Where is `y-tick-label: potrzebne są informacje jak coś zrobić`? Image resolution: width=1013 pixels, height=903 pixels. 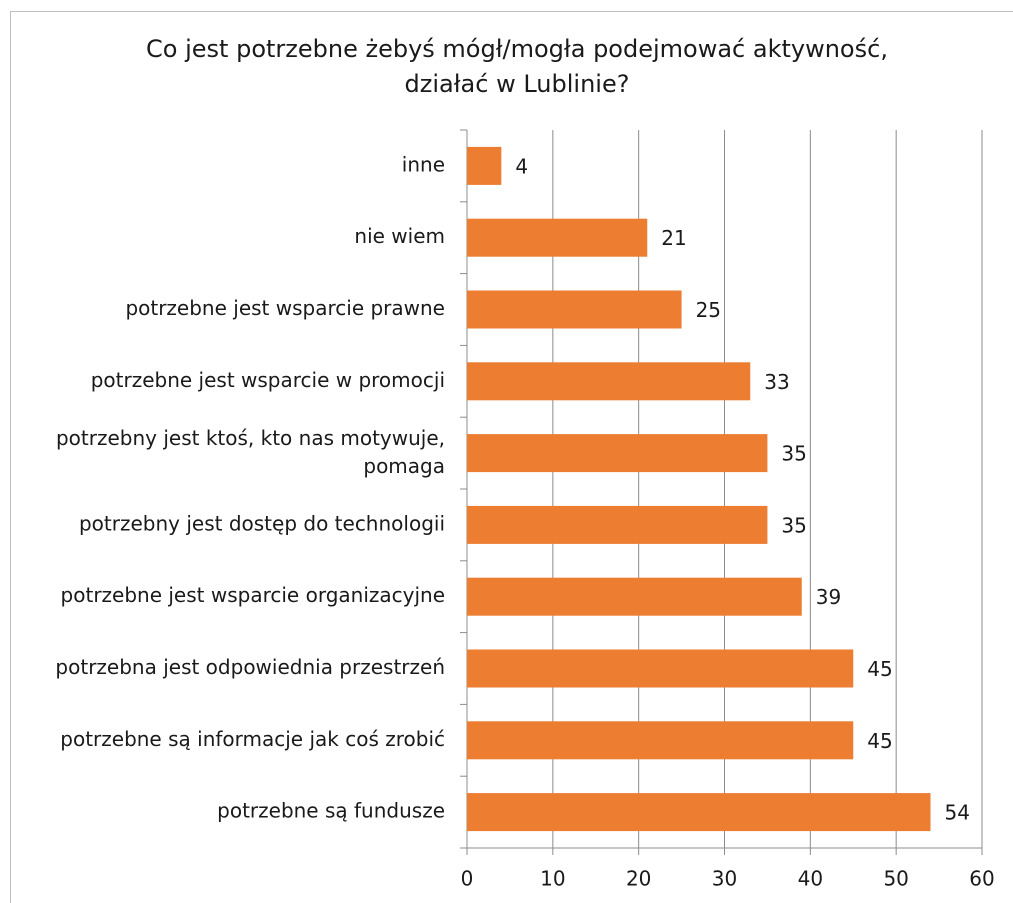
y-tick-label: potrzebne są informacje jak coś zrobić is located at coordinates (252, 739).